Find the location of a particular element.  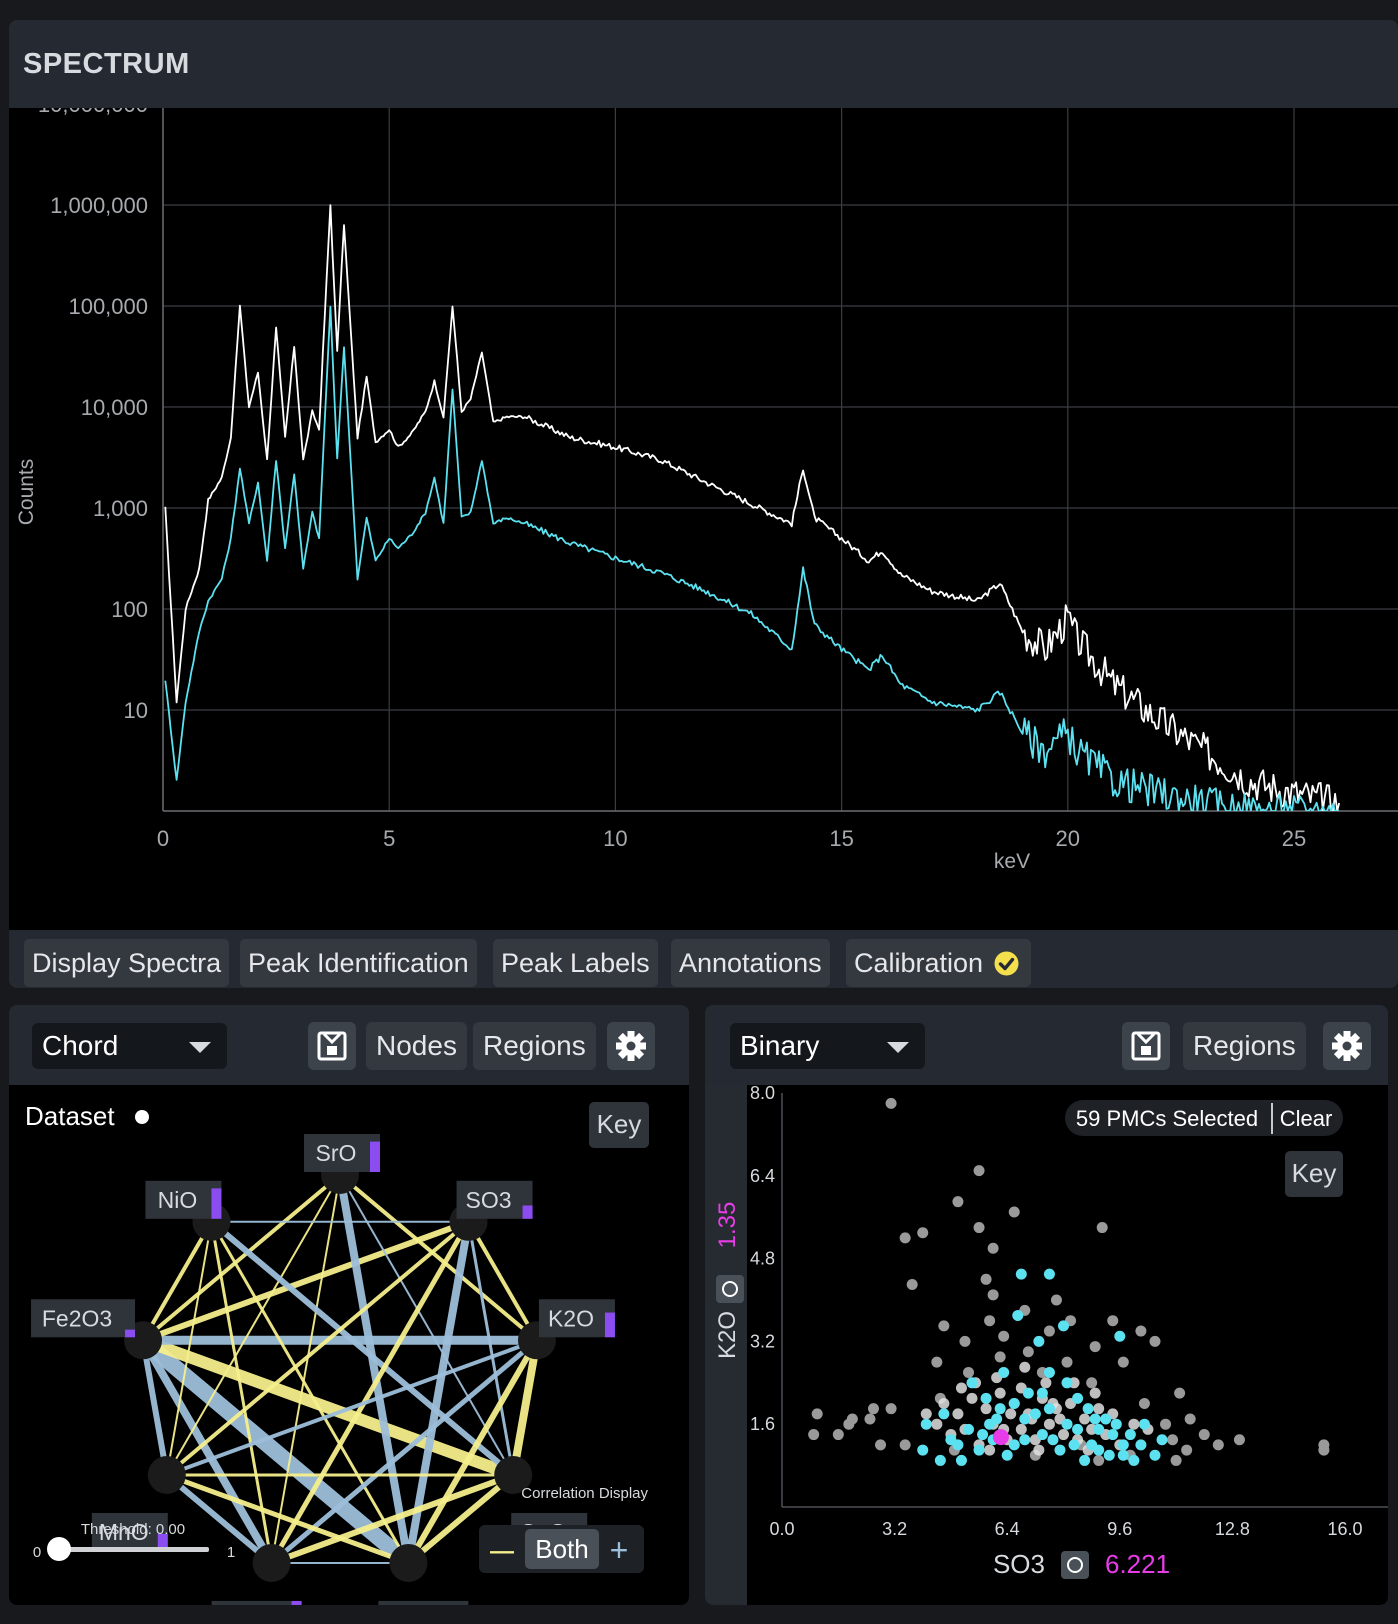

peak-labels-button: Peak Labels is located at coordinates (575, 963).